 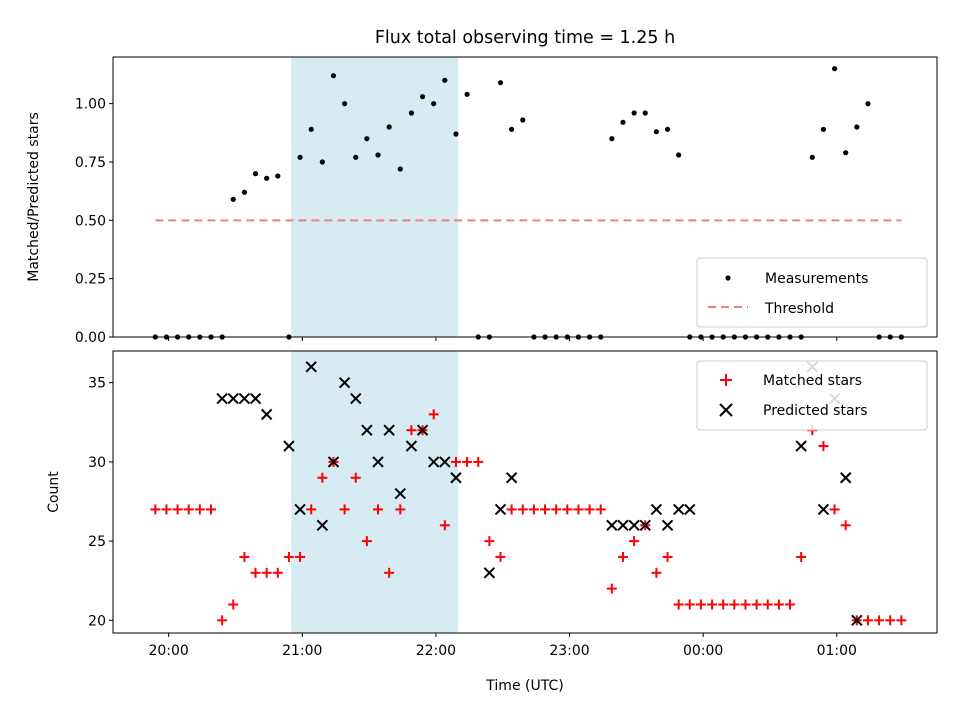 I want to click on x-tick-label: 21:00, so click(x=302, y=651).